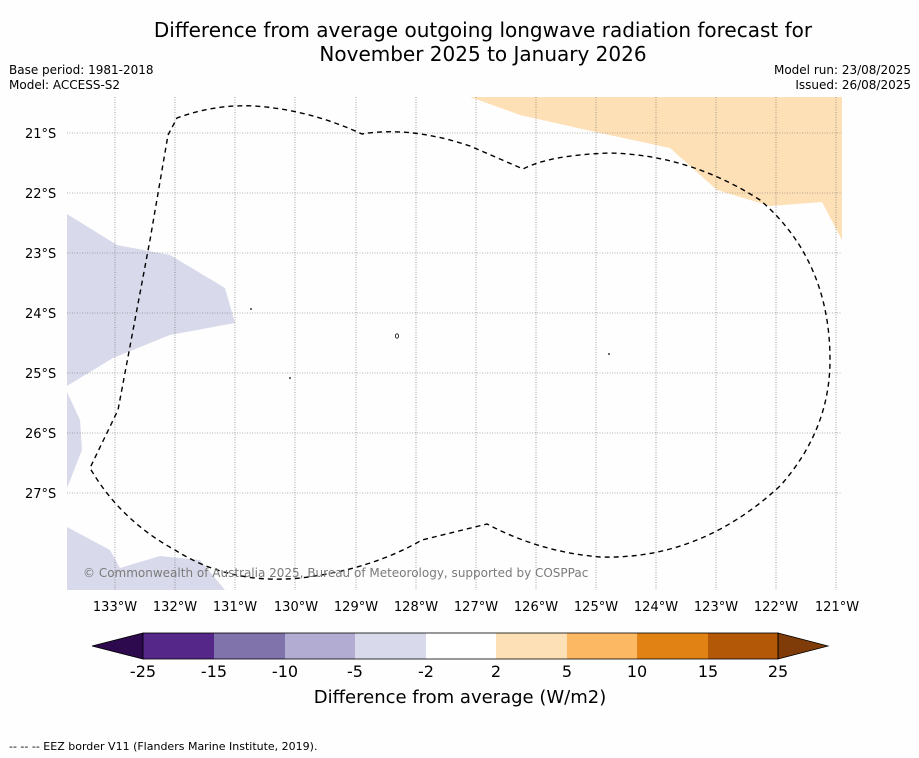 The width and height of the screenshot is (919, 758). Describe the element at coordinates (778, 671) in the screenshot. I see `colorbar-tick: 25` at that location.